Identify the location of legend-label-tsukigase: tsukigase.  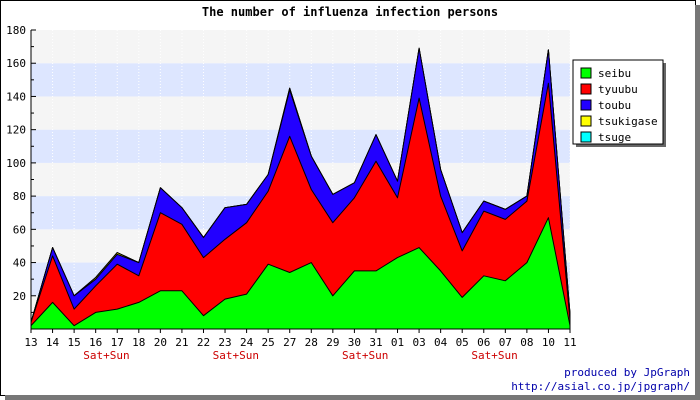
(628, 121).